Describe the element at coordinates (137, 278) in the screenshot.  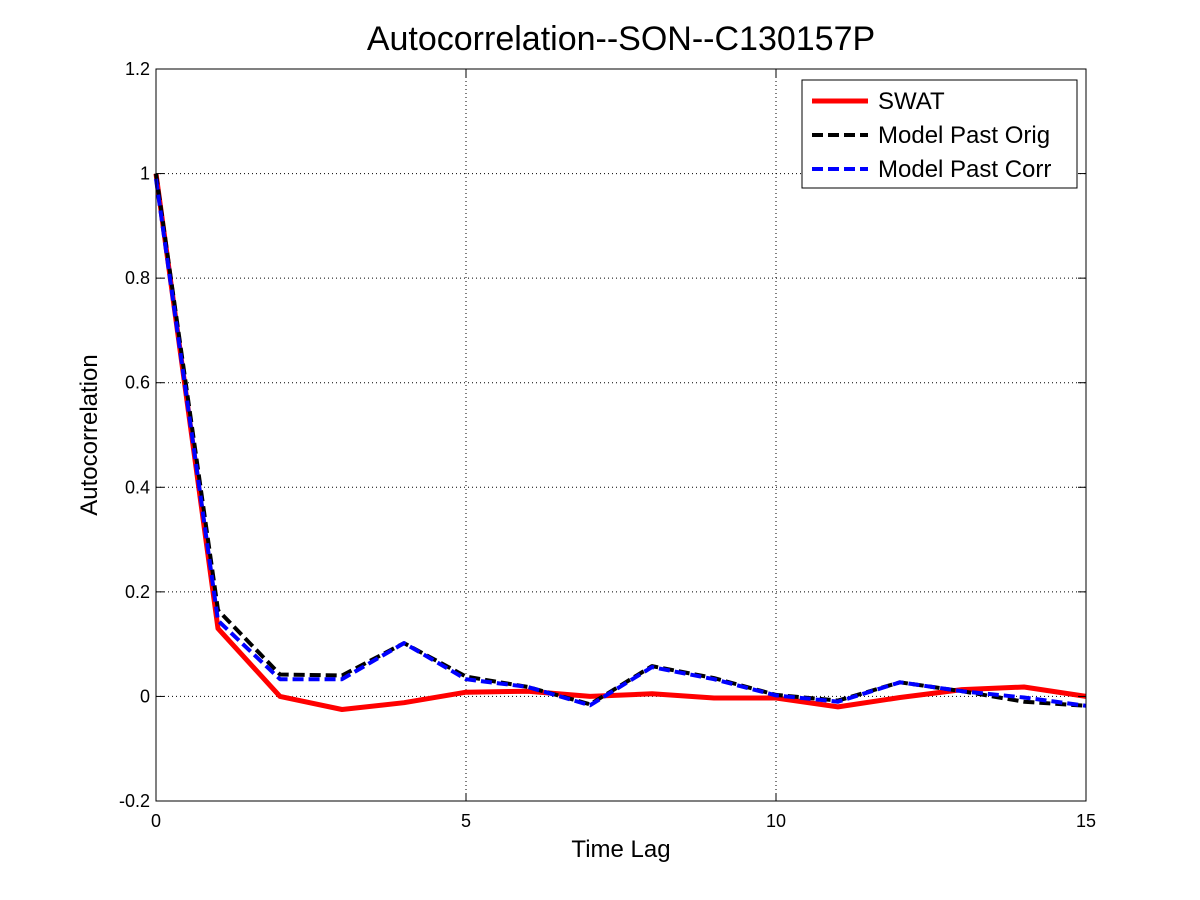
I see `y-tick-label: 0.8` at that location.